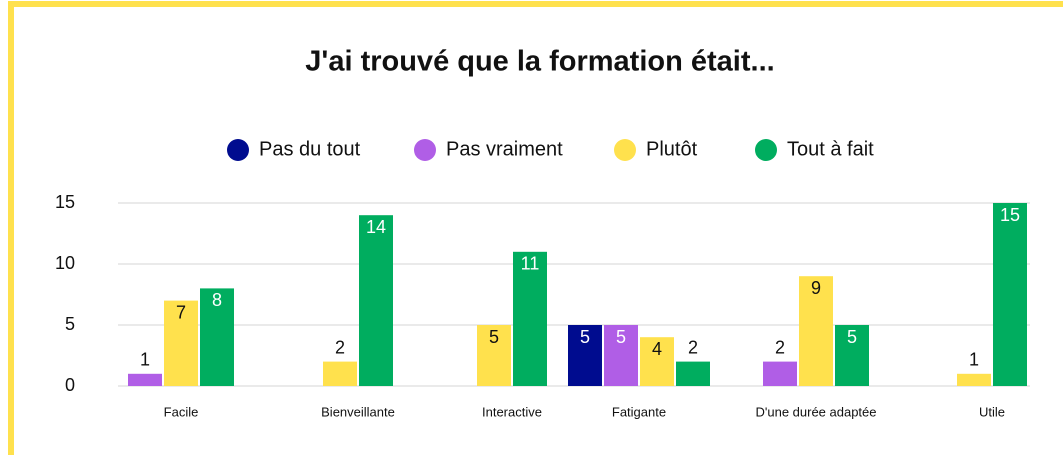  What do you see at coordinates (65, 263) in the screenshot?
I see `y-tick-label: 10` at bounding box center [65, 263].